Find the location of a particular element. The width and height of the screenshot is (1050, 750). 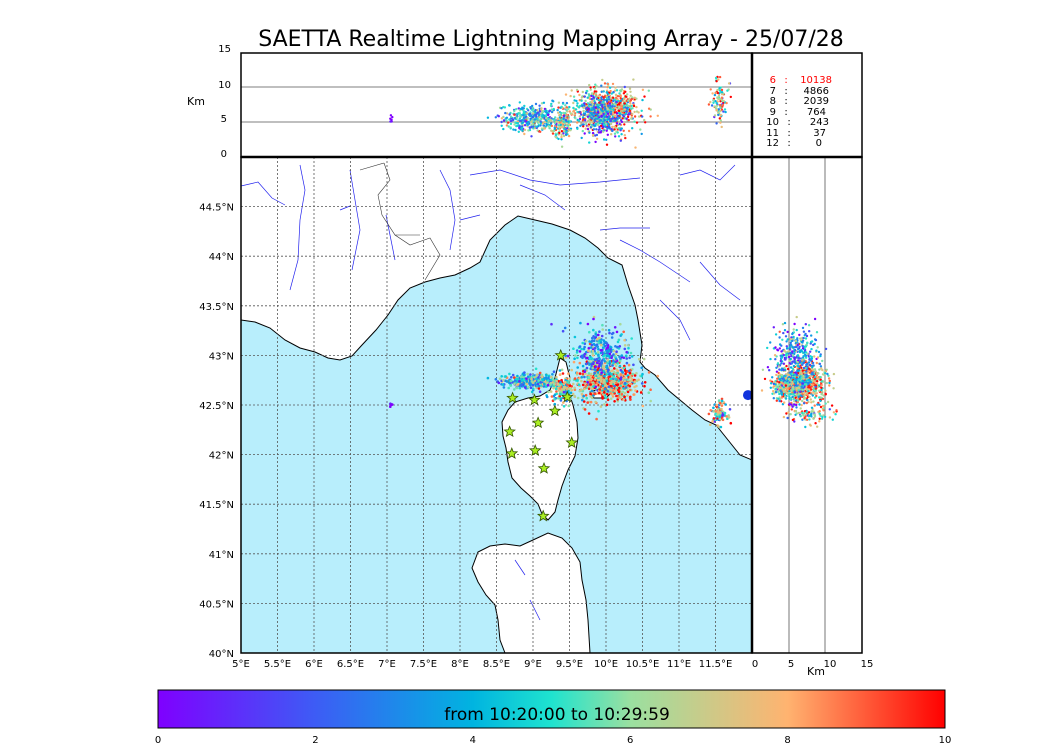

station-count-value: 2039 is located at coordinates (816, 101).